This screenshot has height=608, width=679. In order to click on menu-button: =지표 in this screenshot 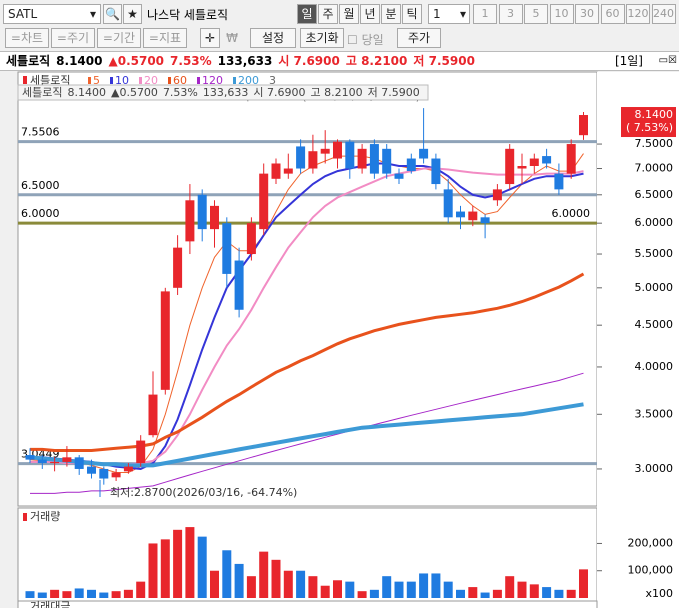, I will do `click(165, 38)`.